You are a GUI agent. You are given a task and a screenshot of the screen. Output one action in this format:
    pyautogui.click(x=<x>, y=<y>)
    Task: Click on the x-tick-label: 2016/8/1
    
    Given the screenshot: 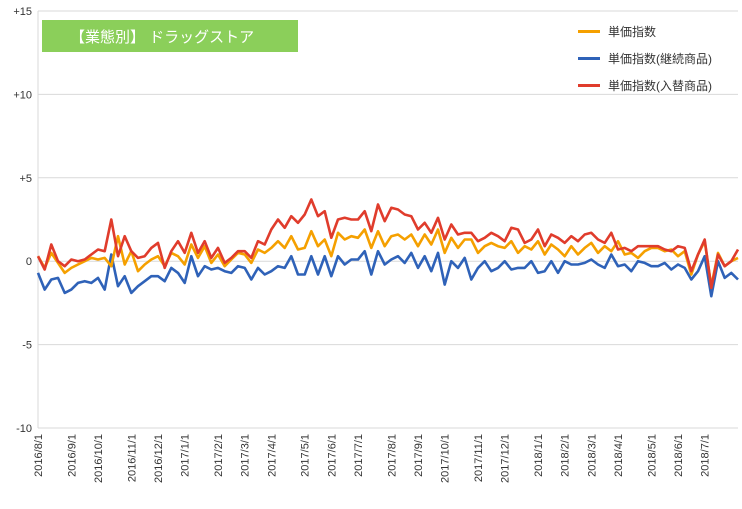 What is the action you would take?
    pyautogui.click(x=39, y=455)
    